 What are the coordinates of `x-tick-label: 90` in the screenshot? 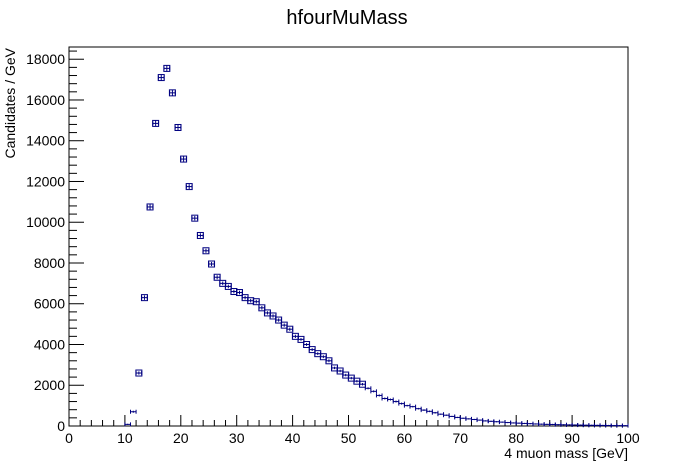 It's located at (572, 438).